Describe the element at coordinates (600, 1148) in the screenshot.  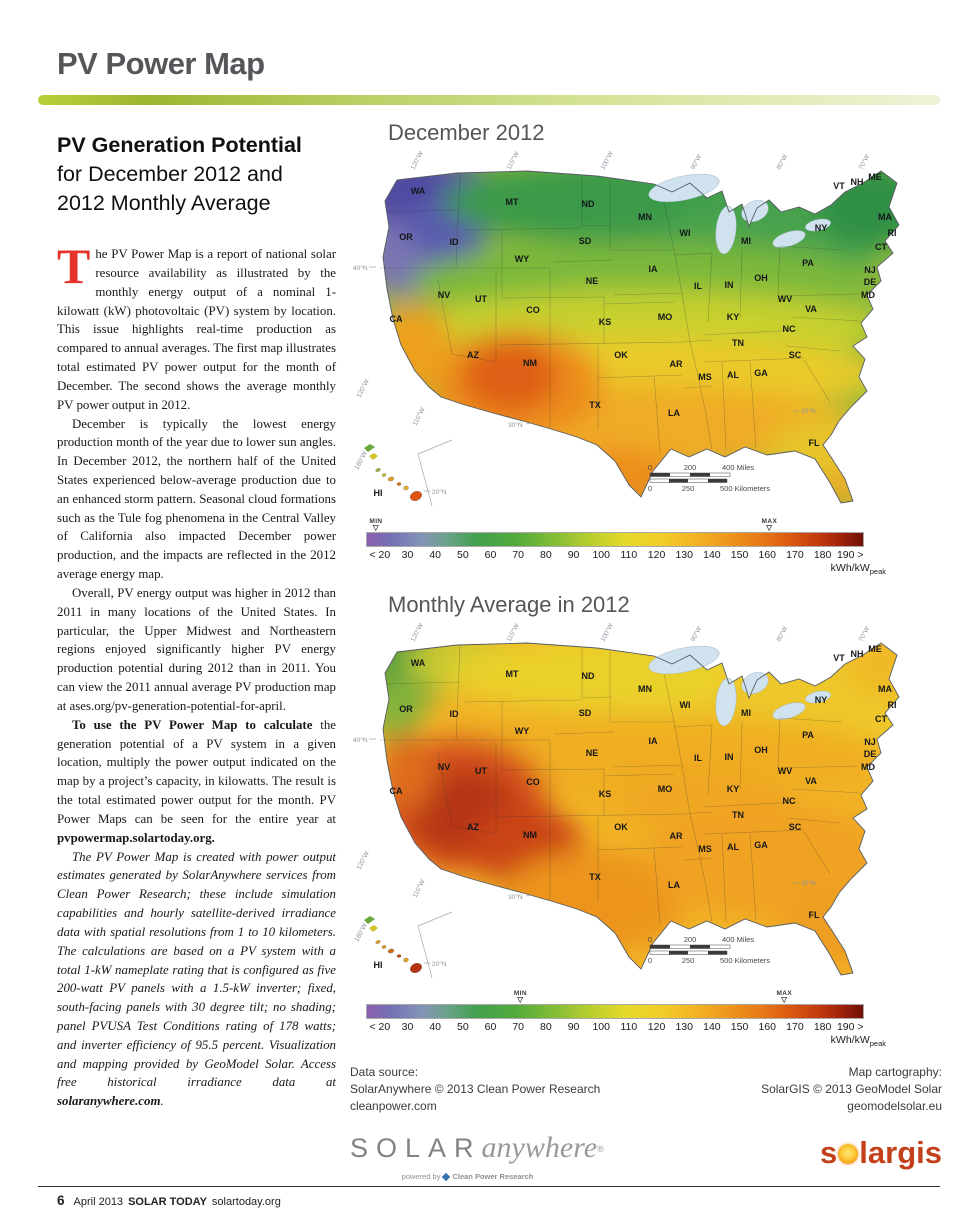
I see `registered-mark: ®` at that location.